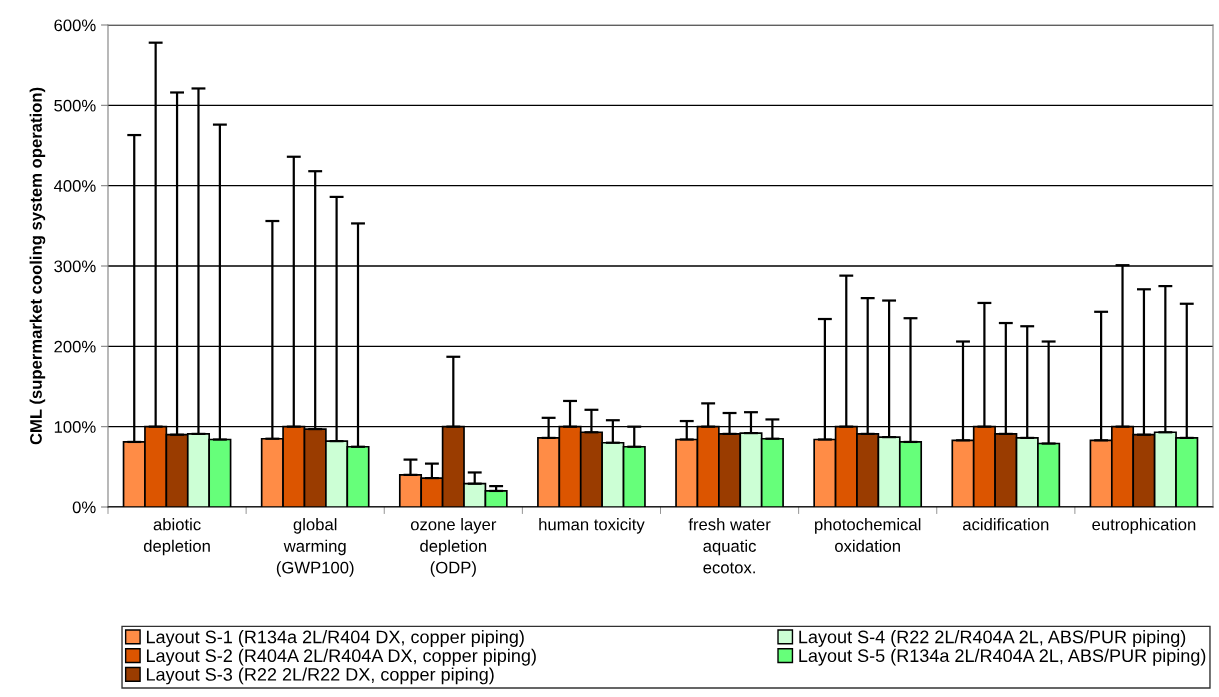  What do you see at coordinates (1005, 524) in the screenshot?
I see `x-tick-label: acidification` at bounding box center [1005, 524].